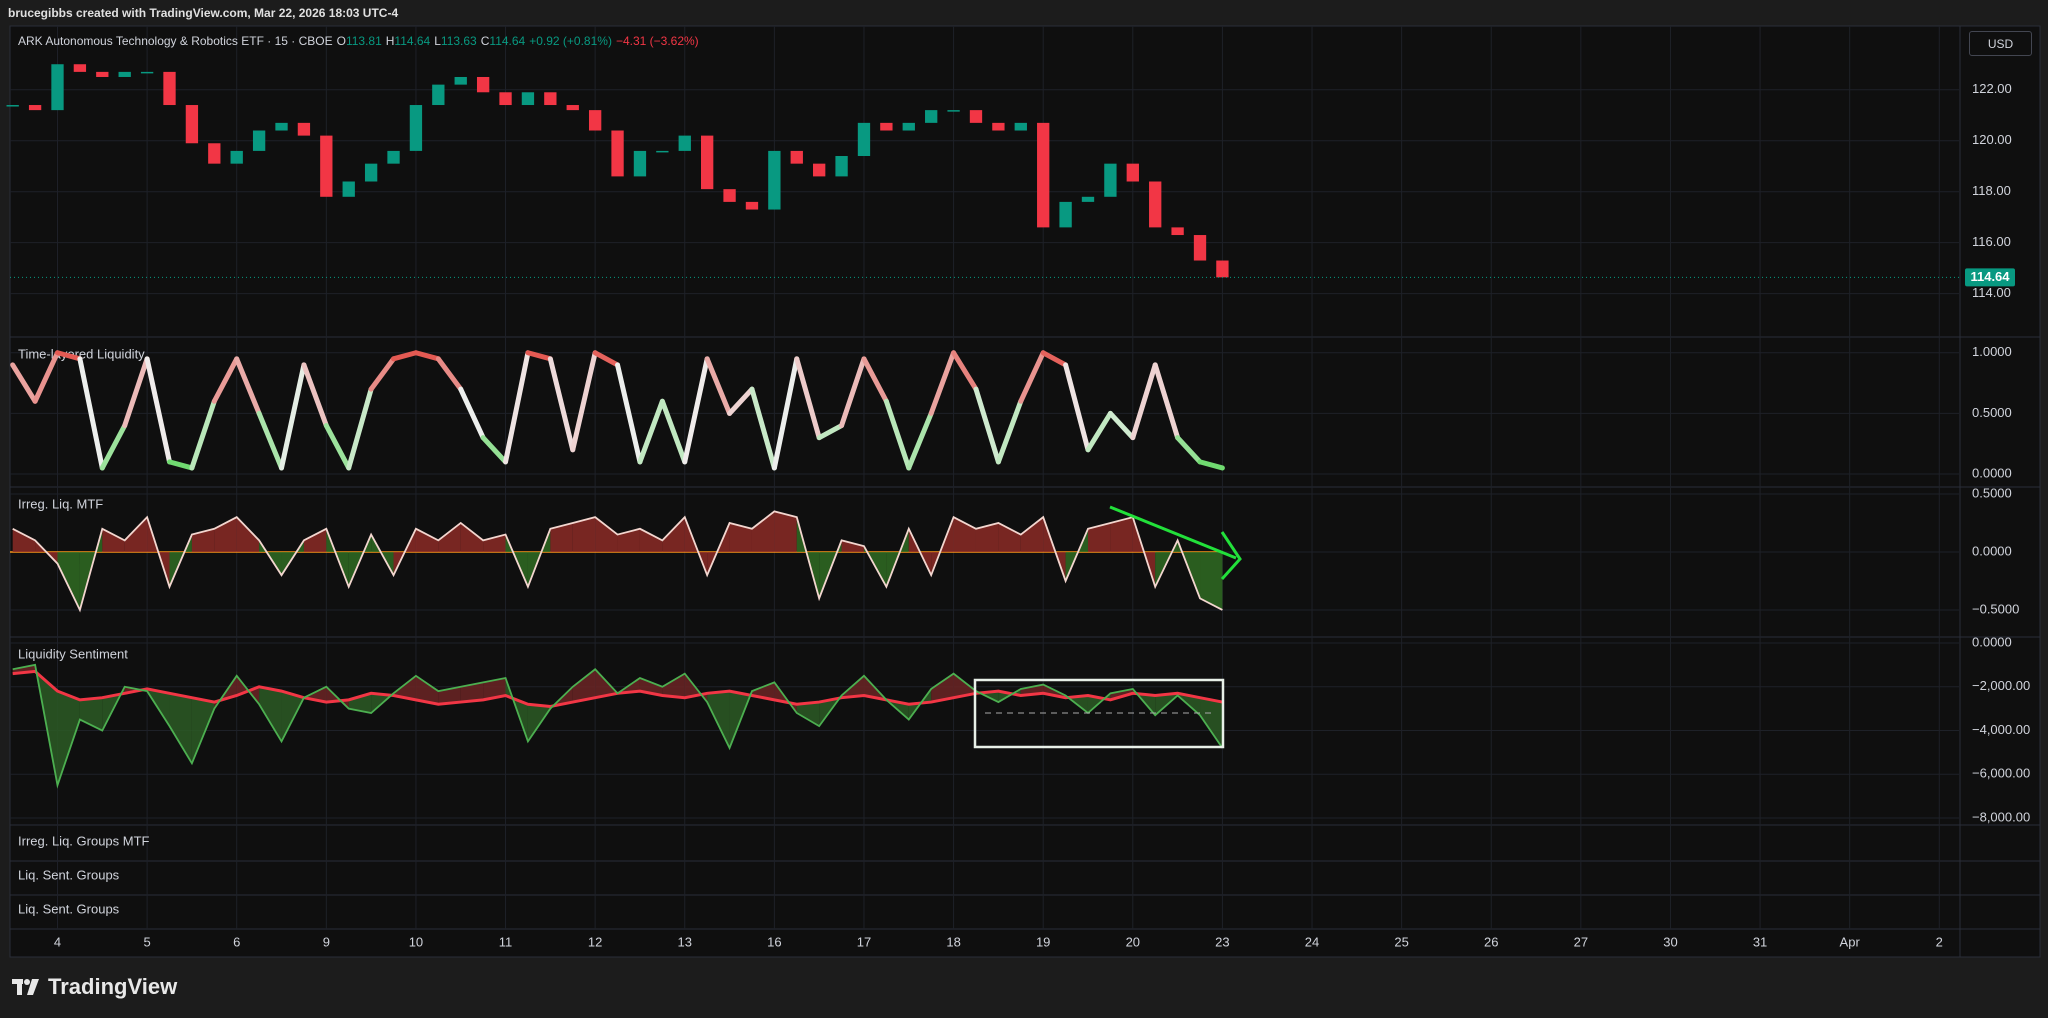  I want to click on y-tick-label: 0.5000, so click(1992, 492).